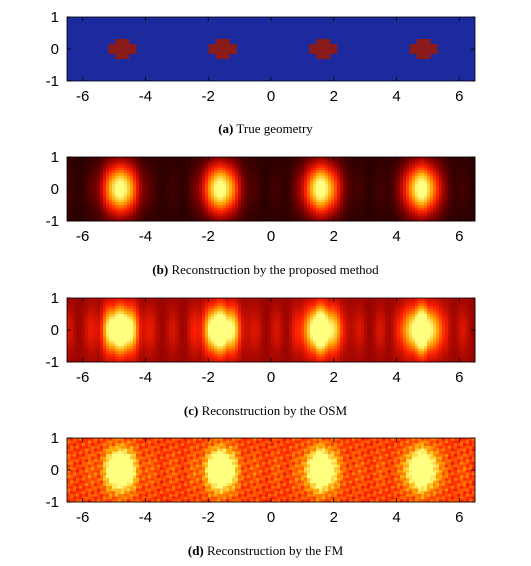  What do you see at coordinates (271, 470) in the screenshot?
I see `heatmap-d` at bounding box center [271, 470].